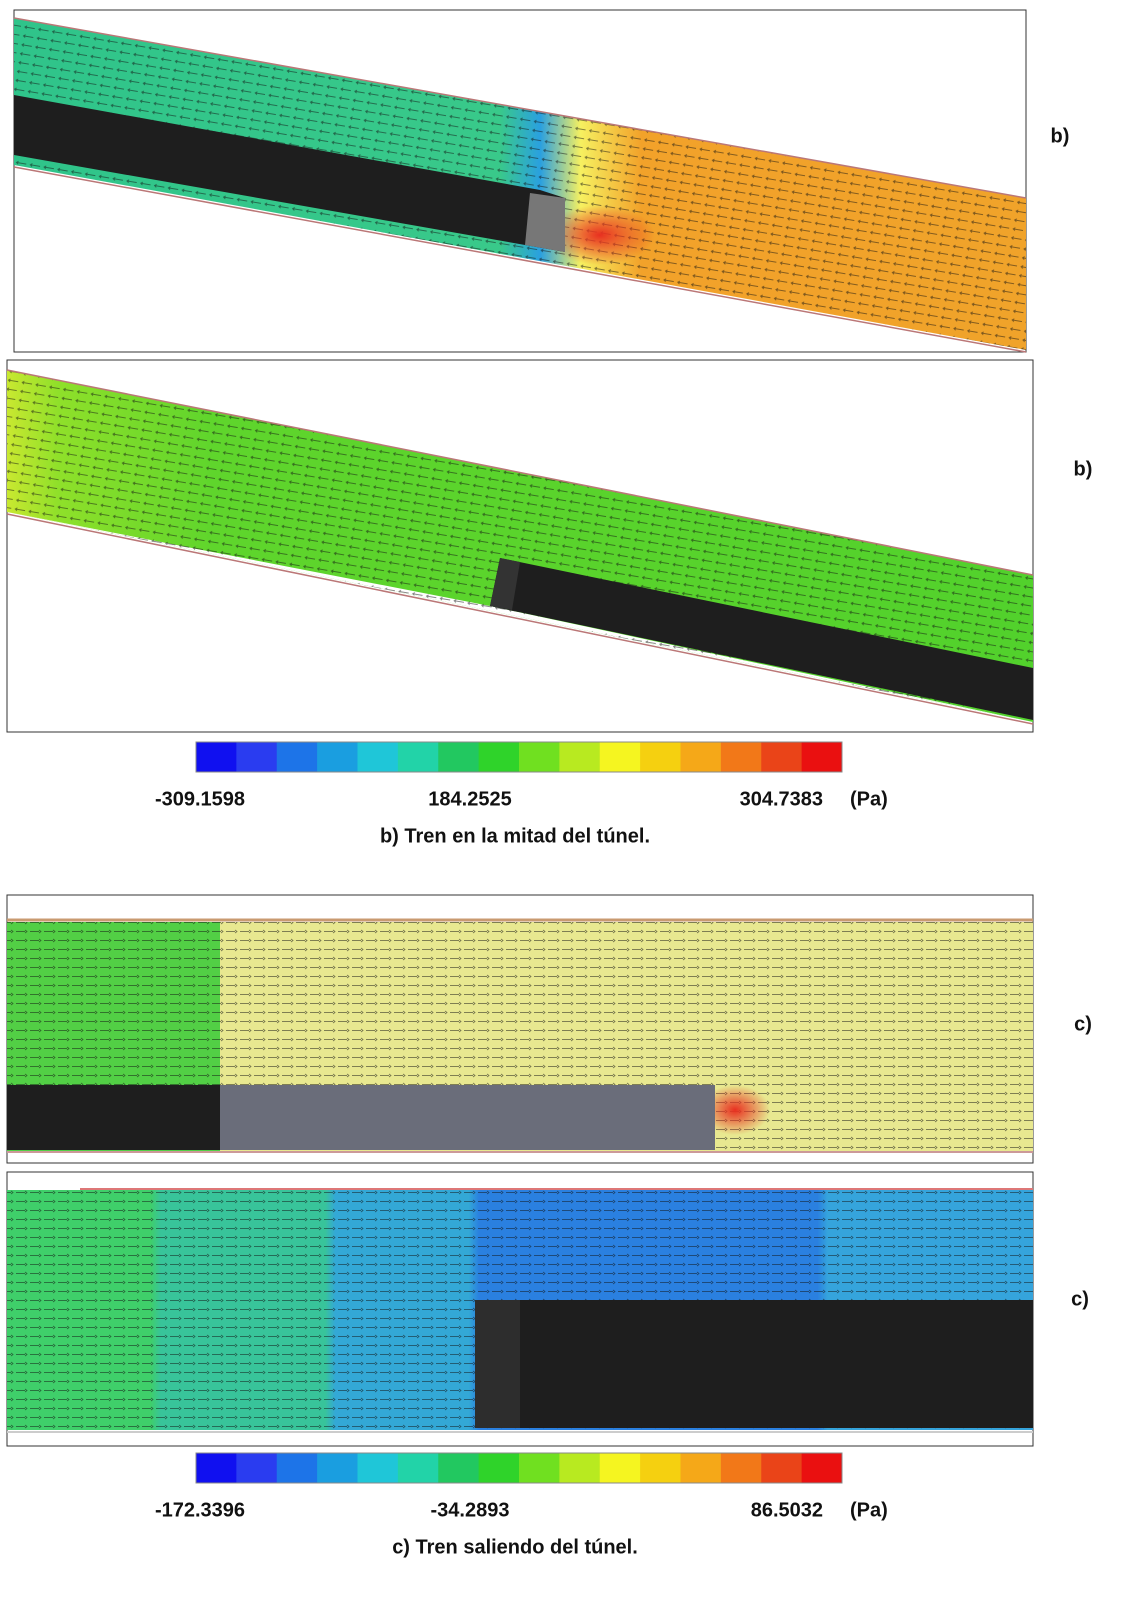  Describe the element at coordinates (200, 799) in the screenshot. I see `colorbar-min: -309.1598` at that location.